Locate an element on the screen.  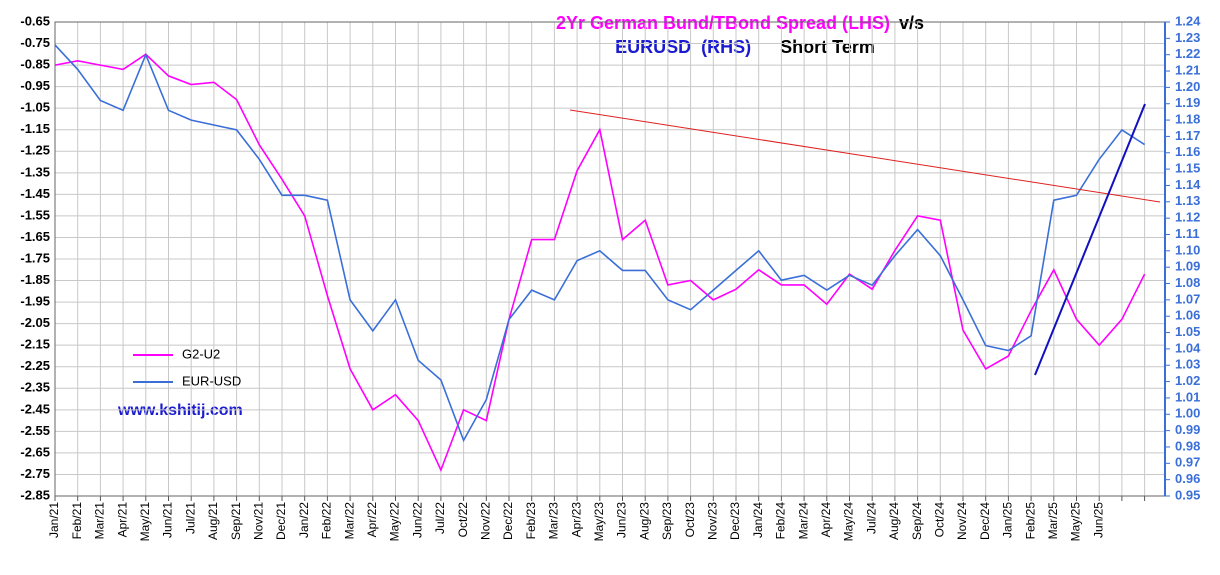
y-tick-label: -2.75 is located at coordinates (35, 473).